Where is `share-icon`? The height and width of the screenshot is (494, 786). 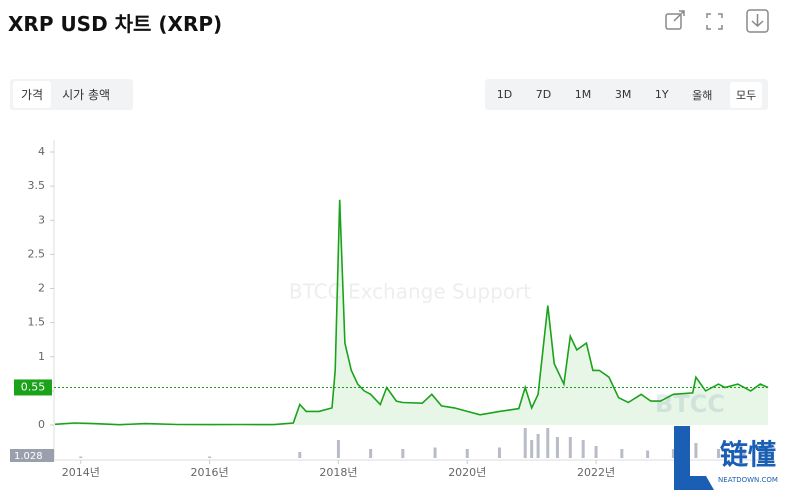 share-icon is located at coordinates (675, 20).